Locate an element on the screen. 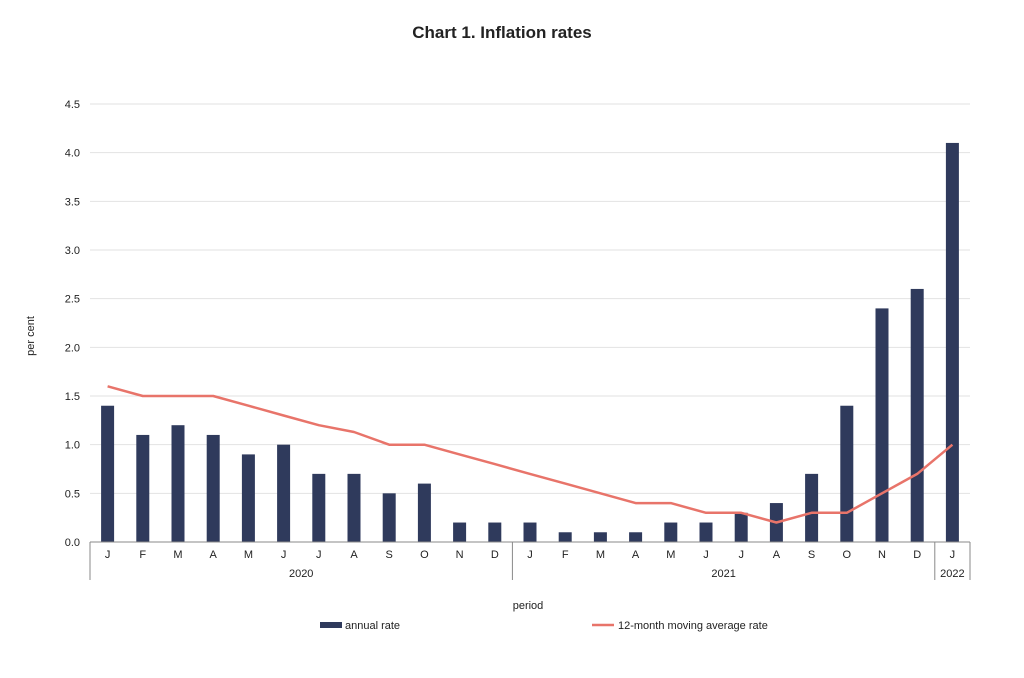 Image resolution: width=1024 pixels, height=678 pixels. y-tick-label: 4.0 is located at coordinates (72, 154).